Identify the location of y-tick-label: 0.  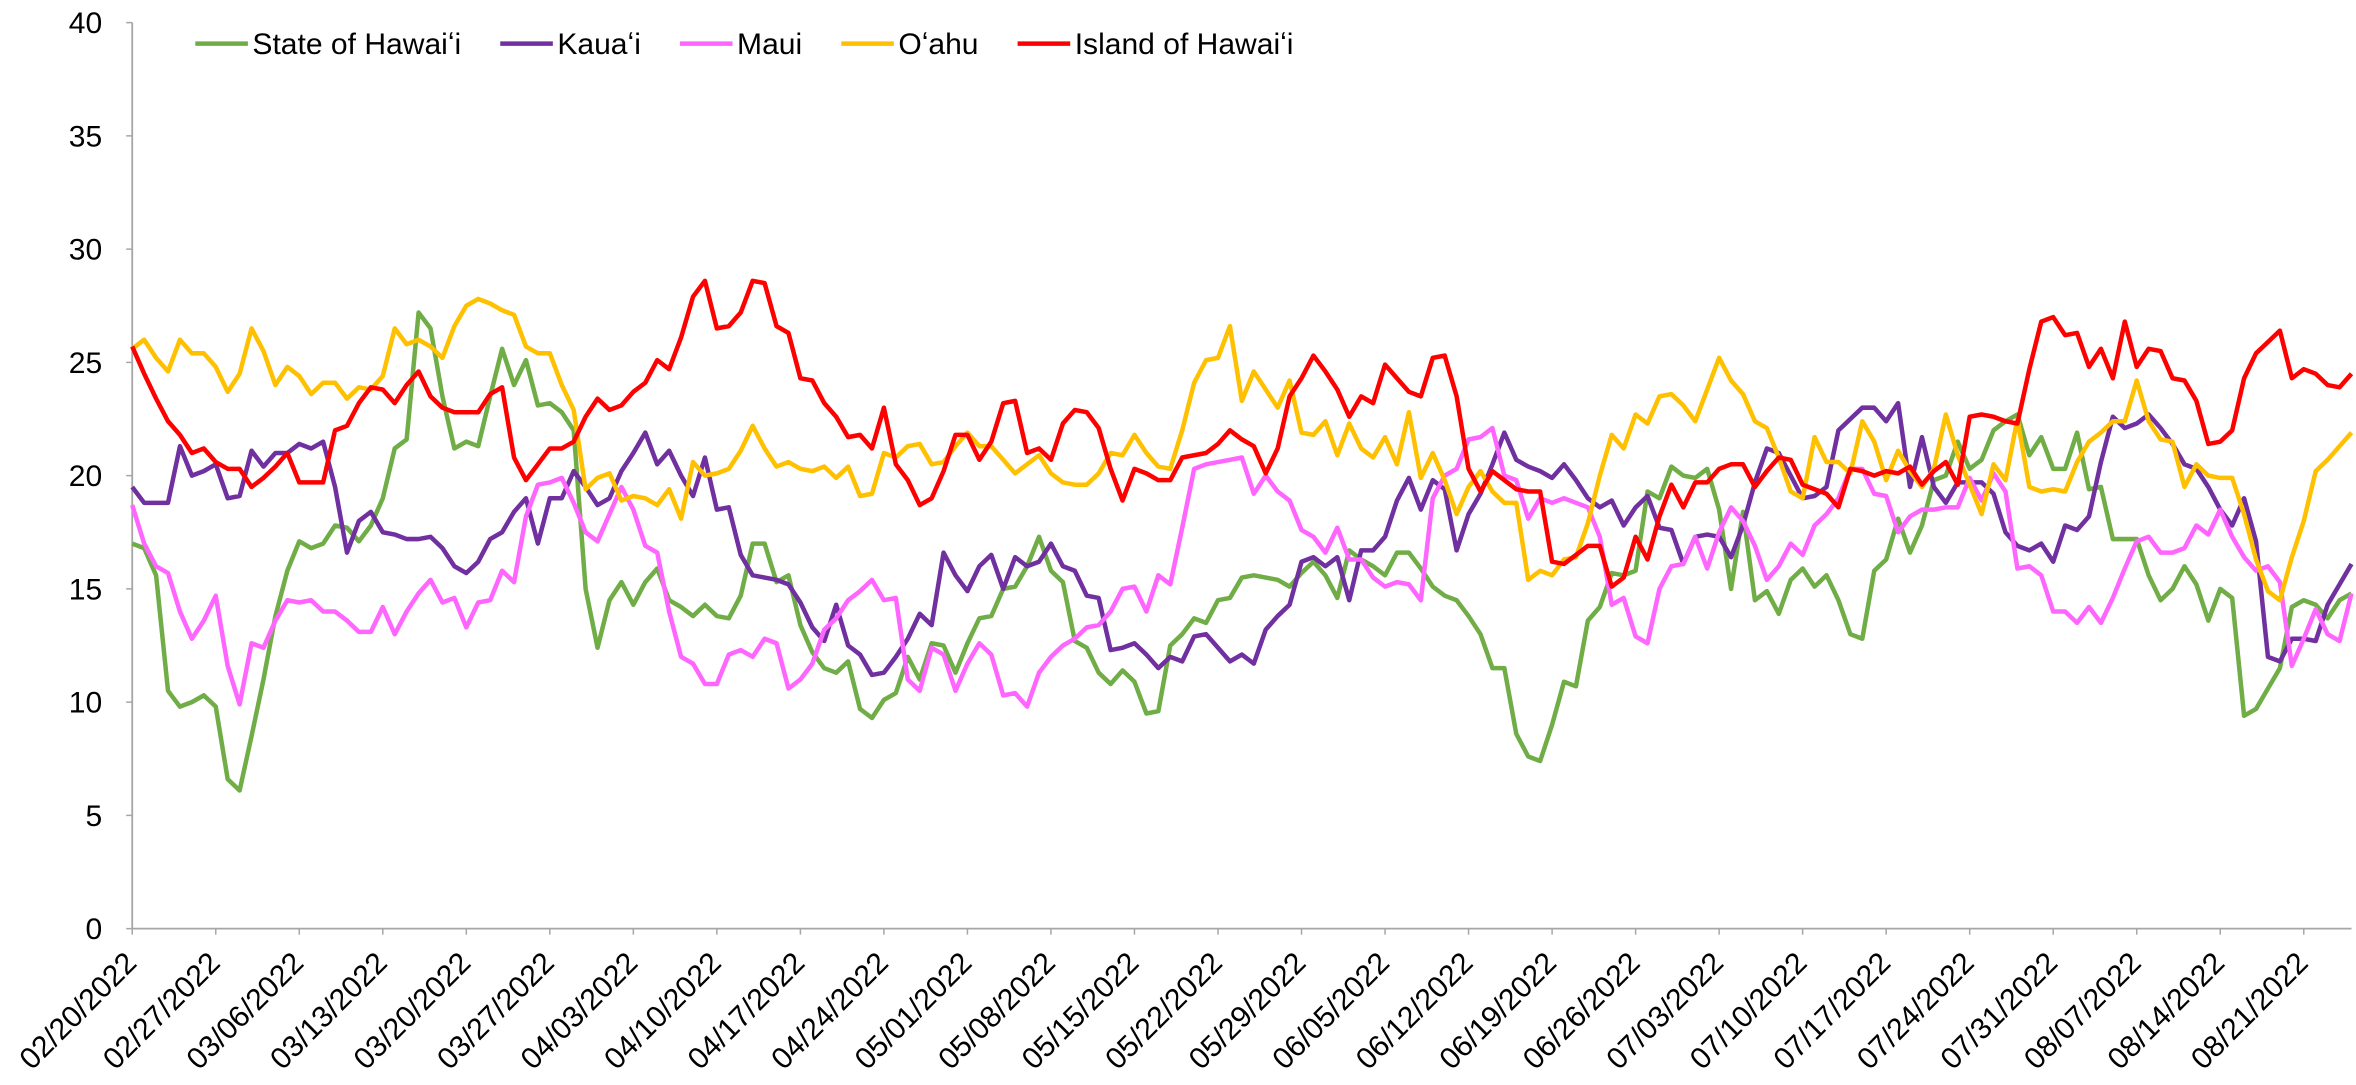
(93, 929).